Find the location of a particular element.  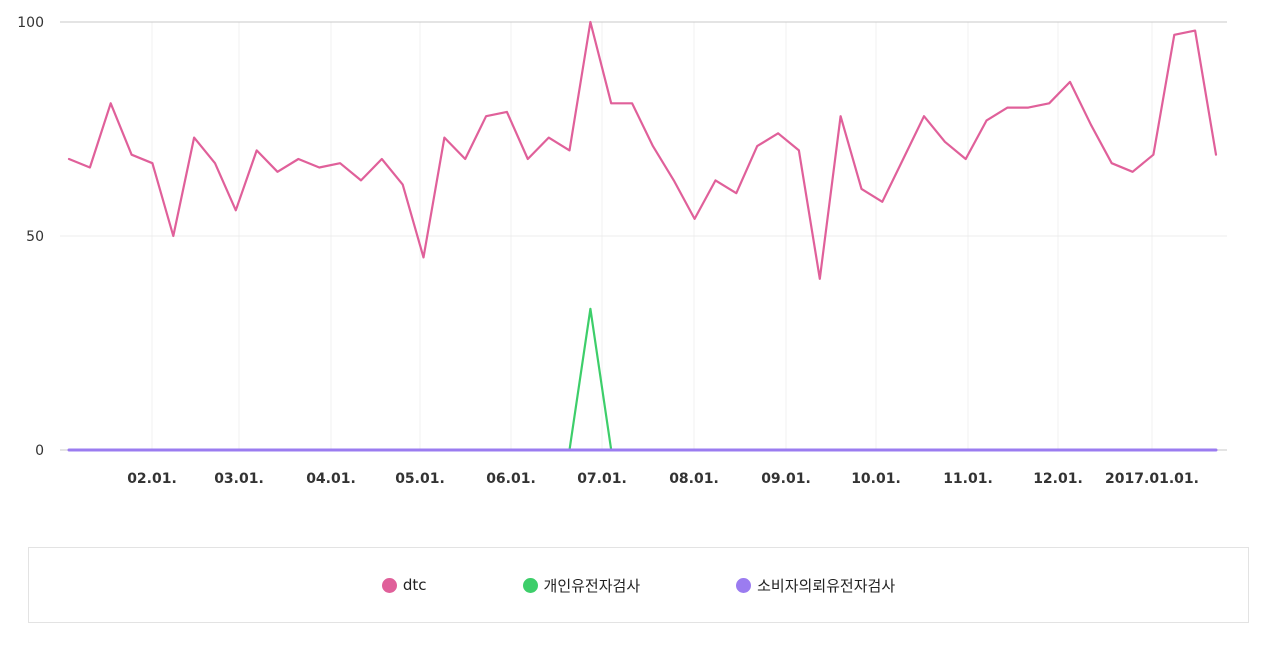

x-tick-label: 11.01. is located at coordinates (968, 479).